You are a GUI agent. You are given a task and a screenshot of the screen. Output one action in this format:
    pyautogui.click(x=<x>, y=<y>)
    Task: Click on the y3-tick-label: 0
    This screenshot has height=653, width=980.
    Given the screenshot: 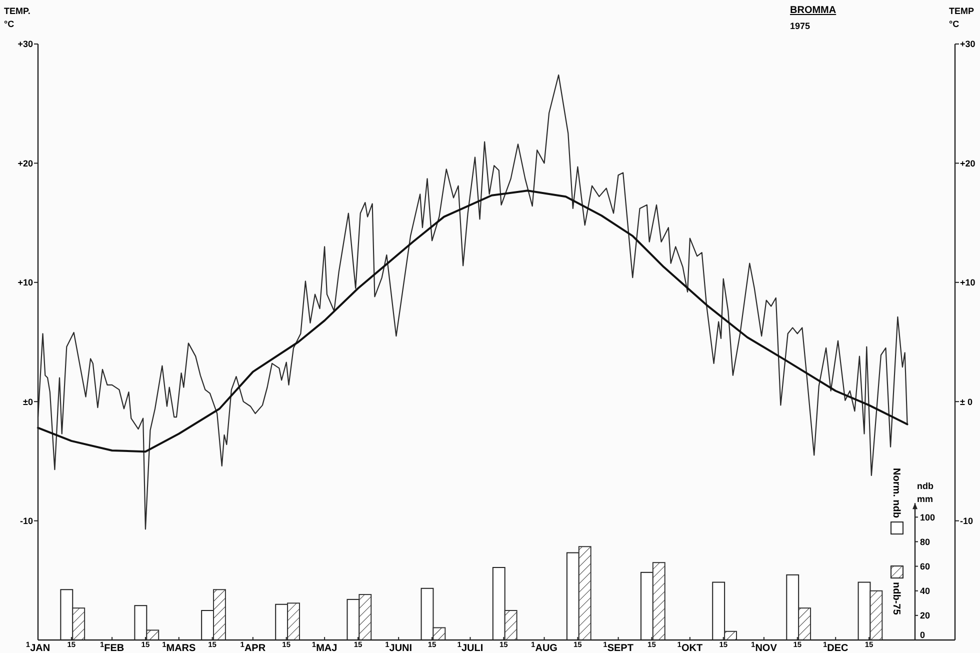 What is the action you would take?
    pyautogui.click(x=923, y=635)
    